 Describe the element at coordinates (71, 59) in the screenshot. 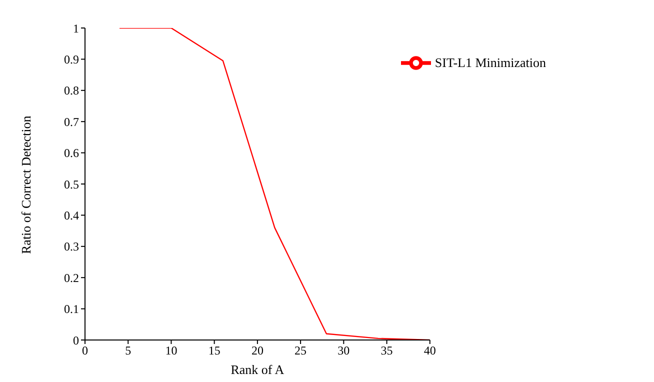

I see `y-tick-label: 0.9` at that location.